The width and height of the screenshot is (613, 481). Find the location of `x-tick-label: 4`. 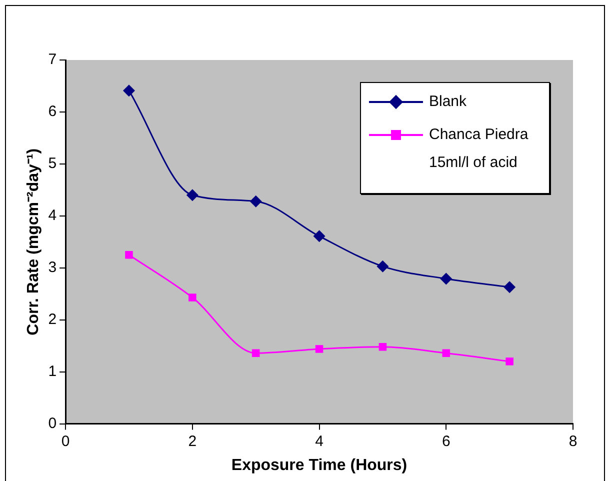

x-tick-label: 4 is located at coordinates (319, 441).